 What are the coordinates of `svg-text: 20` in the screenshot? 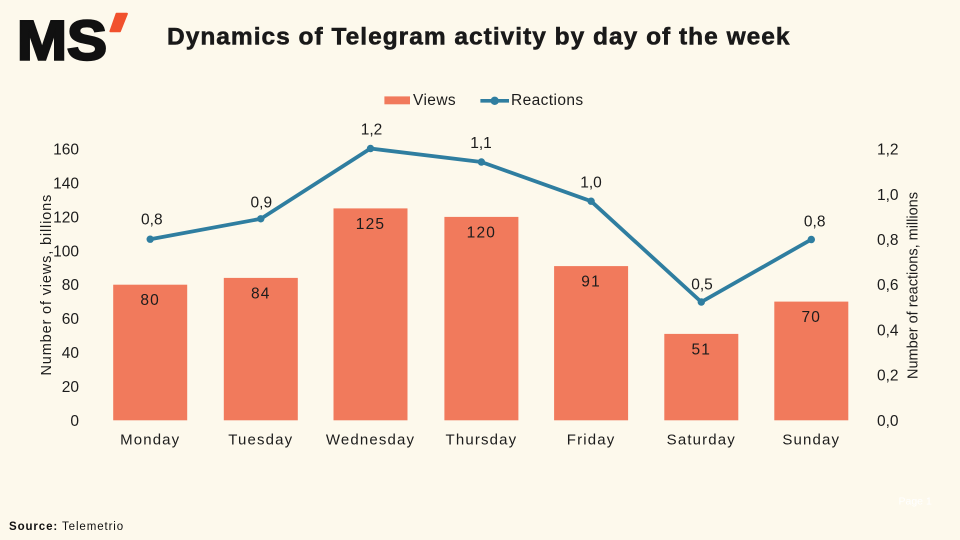 It's located at (71, 387).